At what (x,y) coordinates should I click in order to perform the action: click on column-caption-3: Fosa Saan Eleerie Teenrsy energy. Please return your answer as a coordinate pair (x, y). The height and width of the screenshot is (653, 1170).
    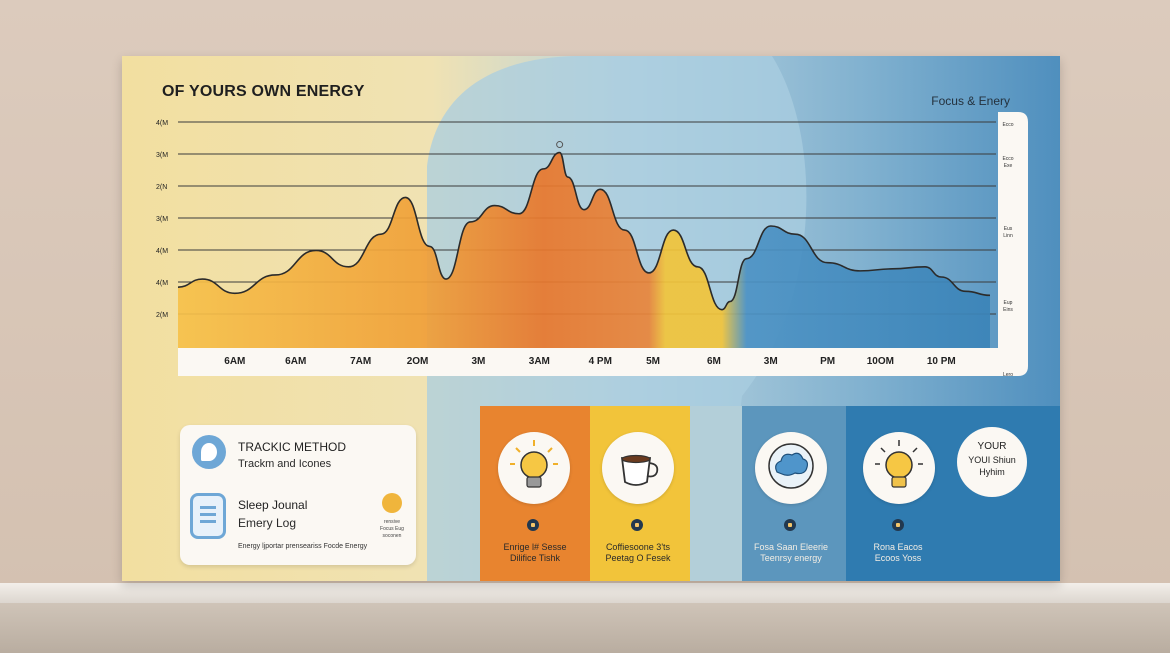
    Looking at the image, I should click on (791, 552).